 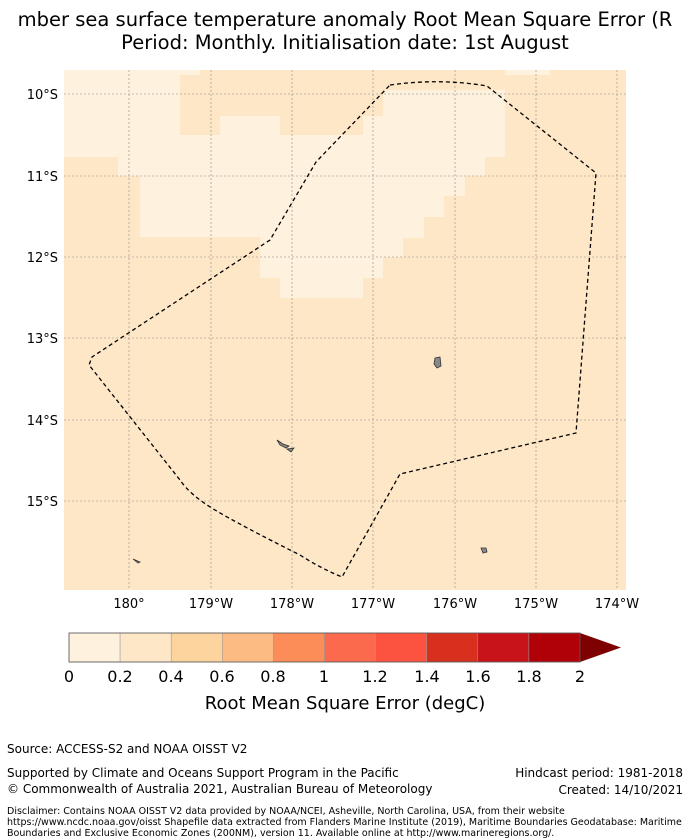 What do you see at coordinates (42, 95) in the screenshot?
I see `lat-label: 10°S` at bounding box center [42, 95].